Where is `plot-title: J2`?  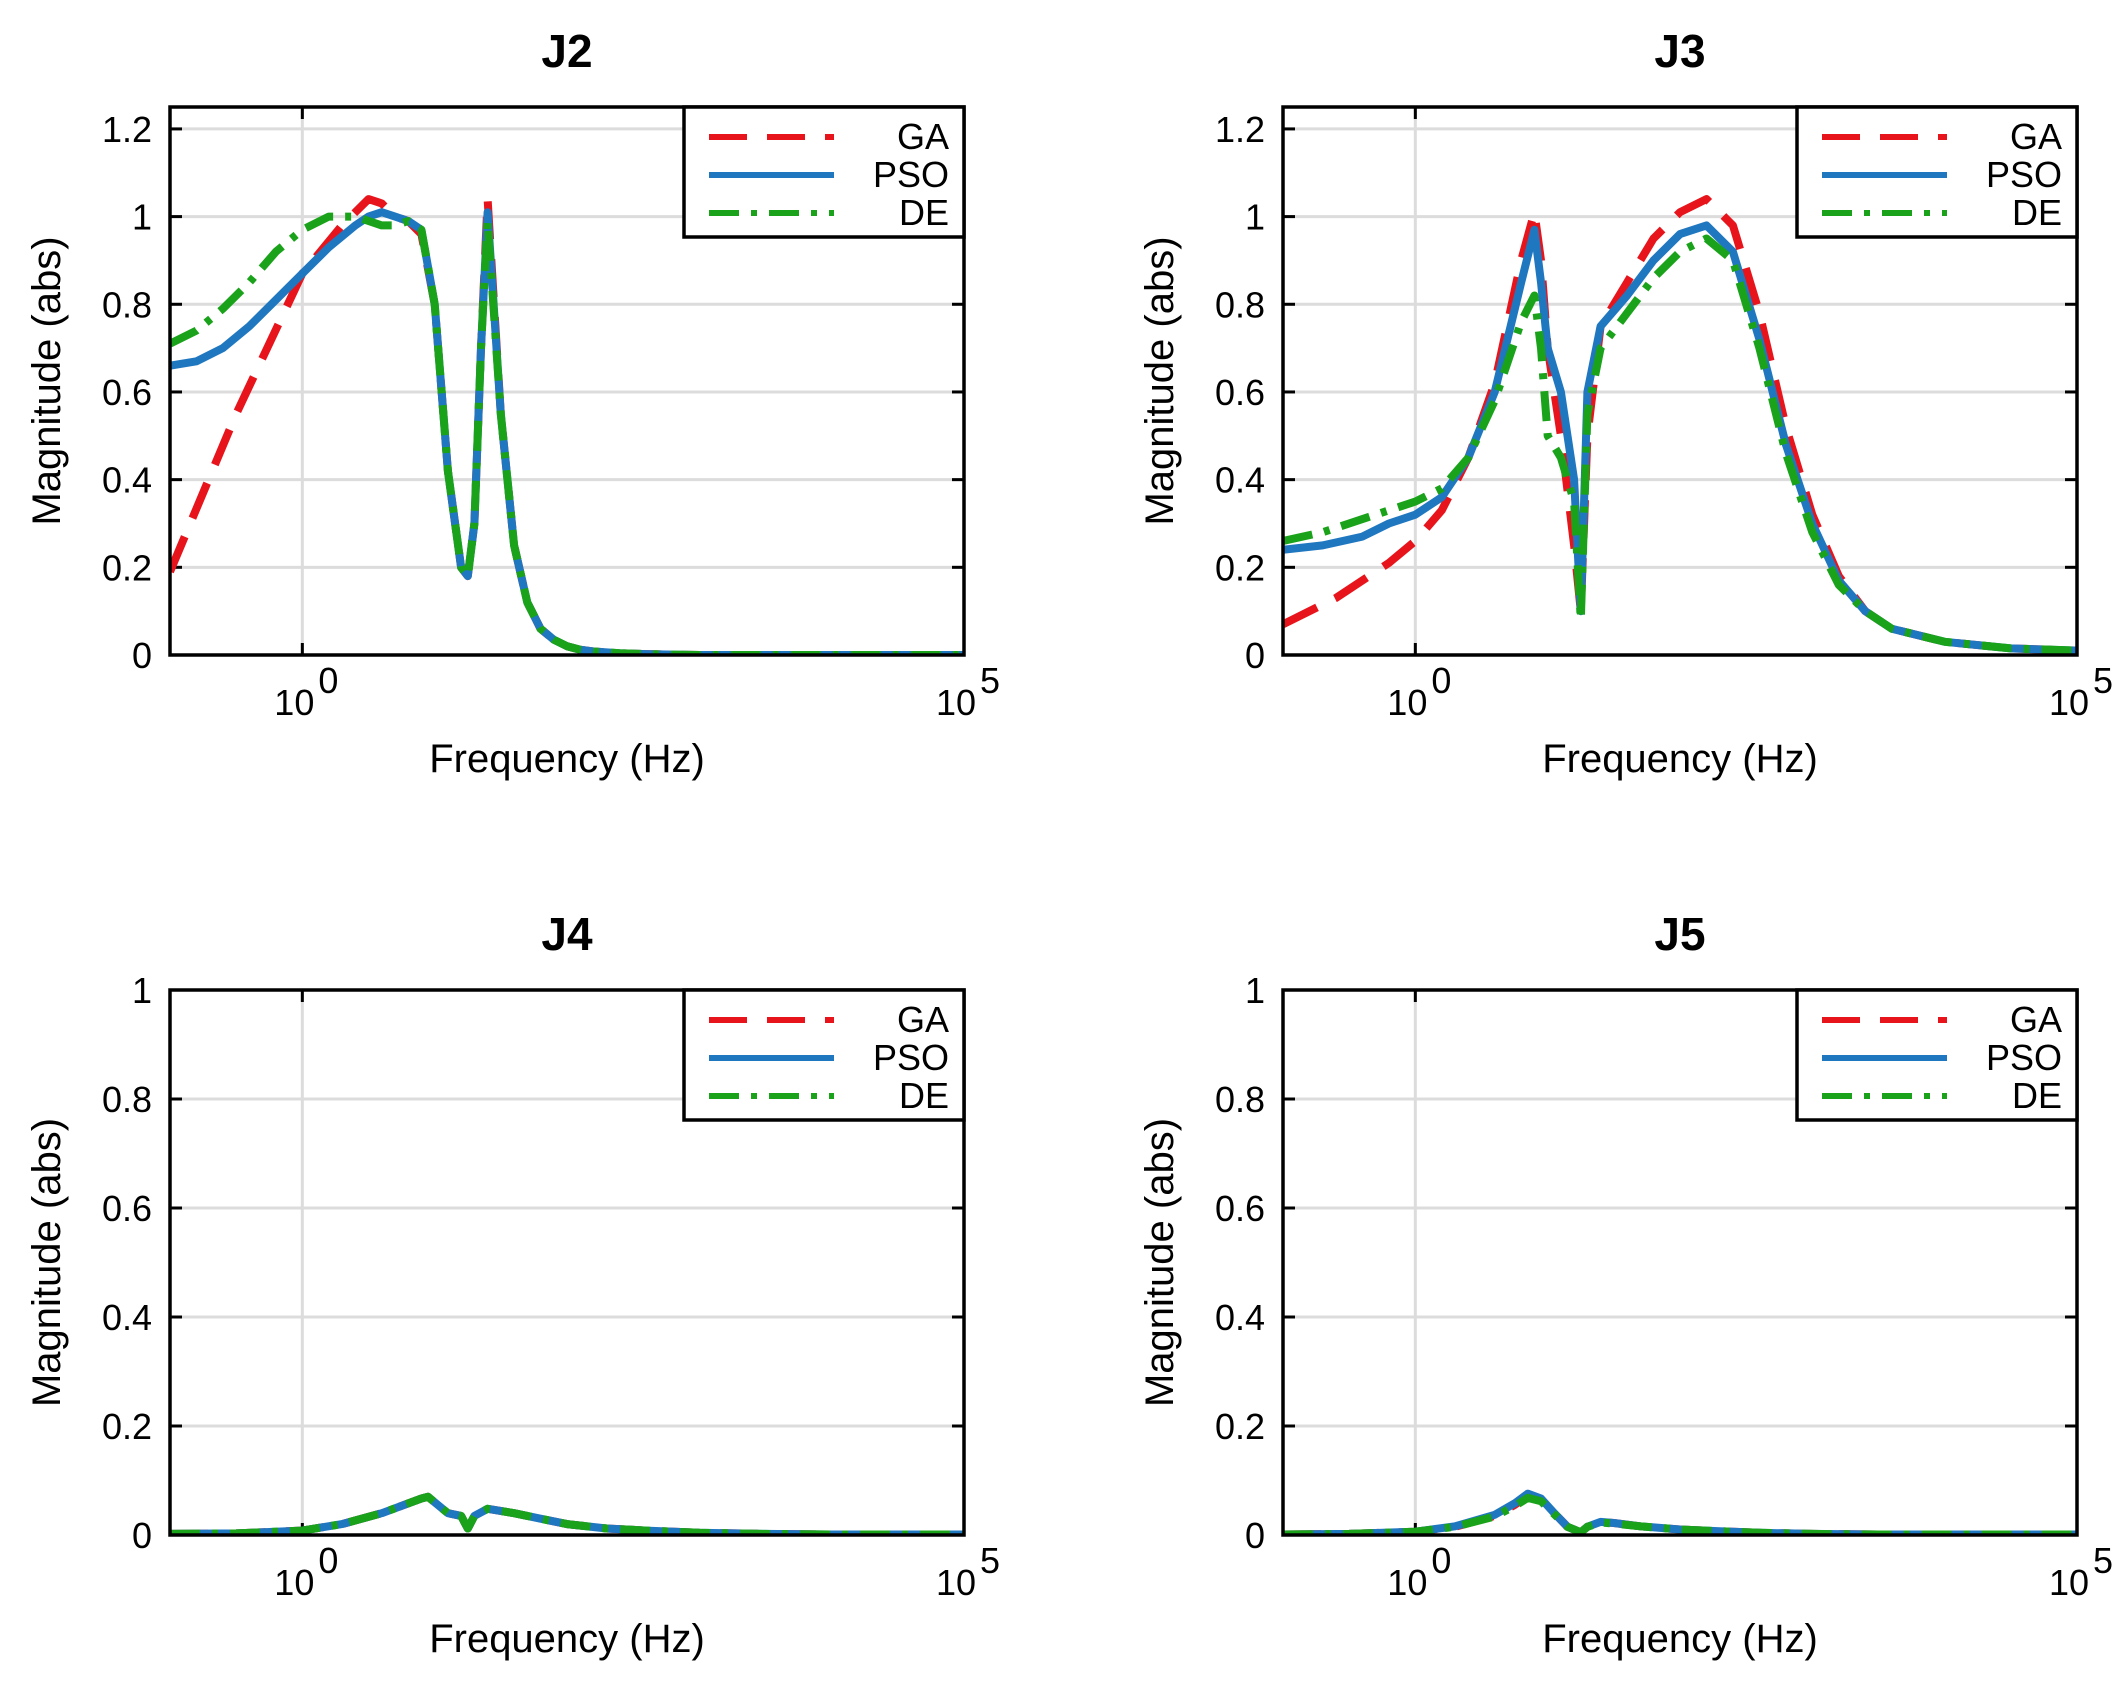
plot-title: J2 is located at coordinates (566, 51).